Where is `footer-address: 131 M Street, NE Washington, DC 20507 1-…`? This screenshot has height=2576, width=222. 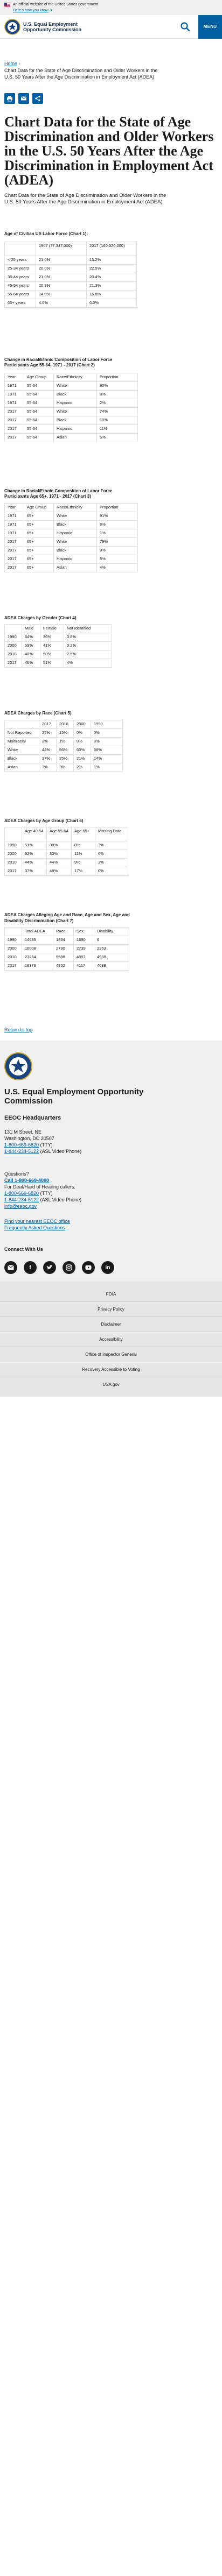
footer-address: 131 M Street, NE Washington, DC 20507 1-… is located at coordinates (111, 1142).